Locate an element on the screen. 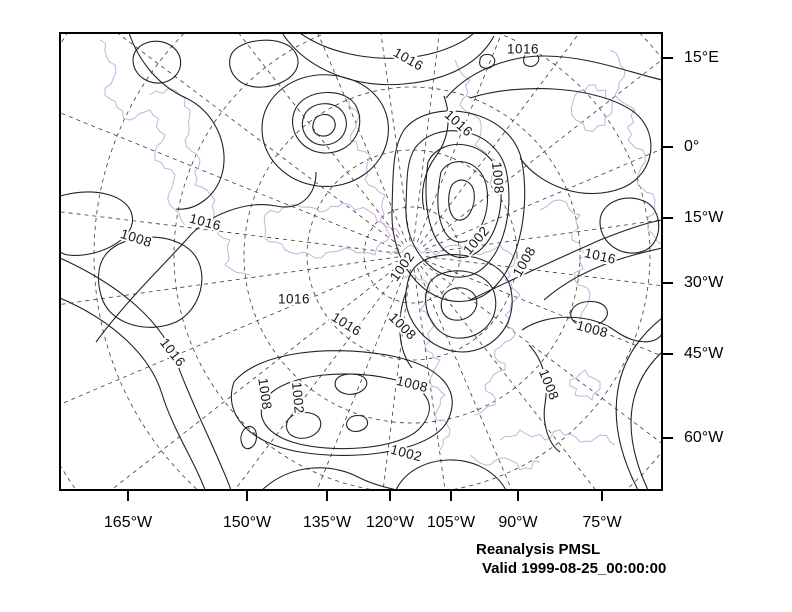 The width and height of the screenshot is (792, 612). bottom-axis-tick-label: 165°W is located at coordinates (128, 522).